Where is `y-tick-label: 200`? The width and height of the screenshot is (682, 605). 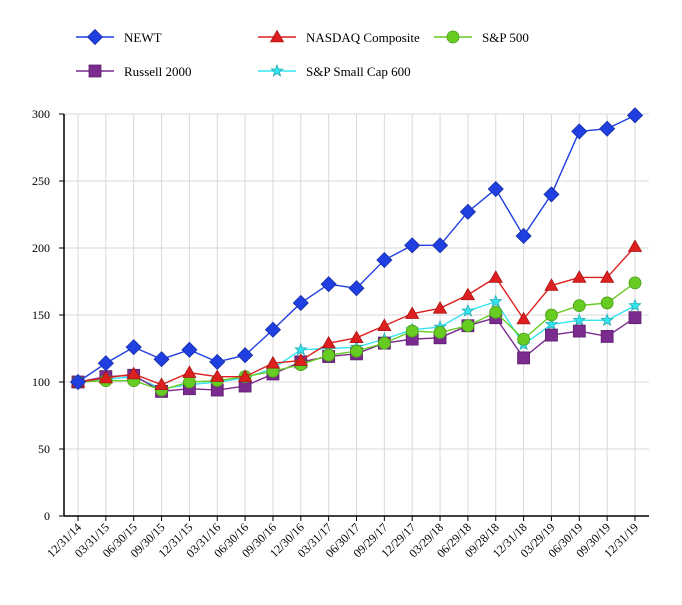
y-tick-label: 200 is located at coordinates (41, 248).